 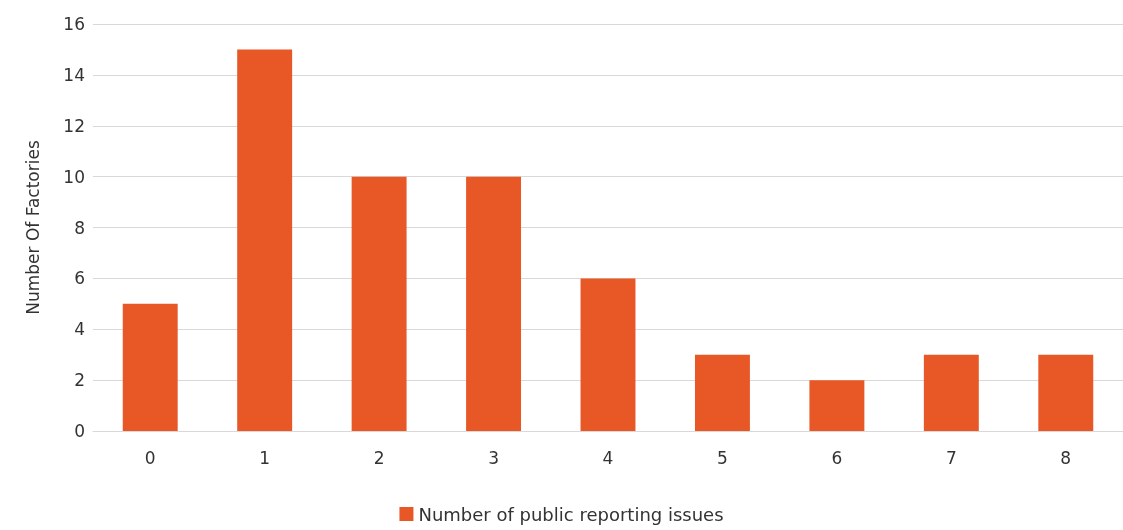 I want to click on y-axis-title: Number Of Factories, so click(x=32, y=227).